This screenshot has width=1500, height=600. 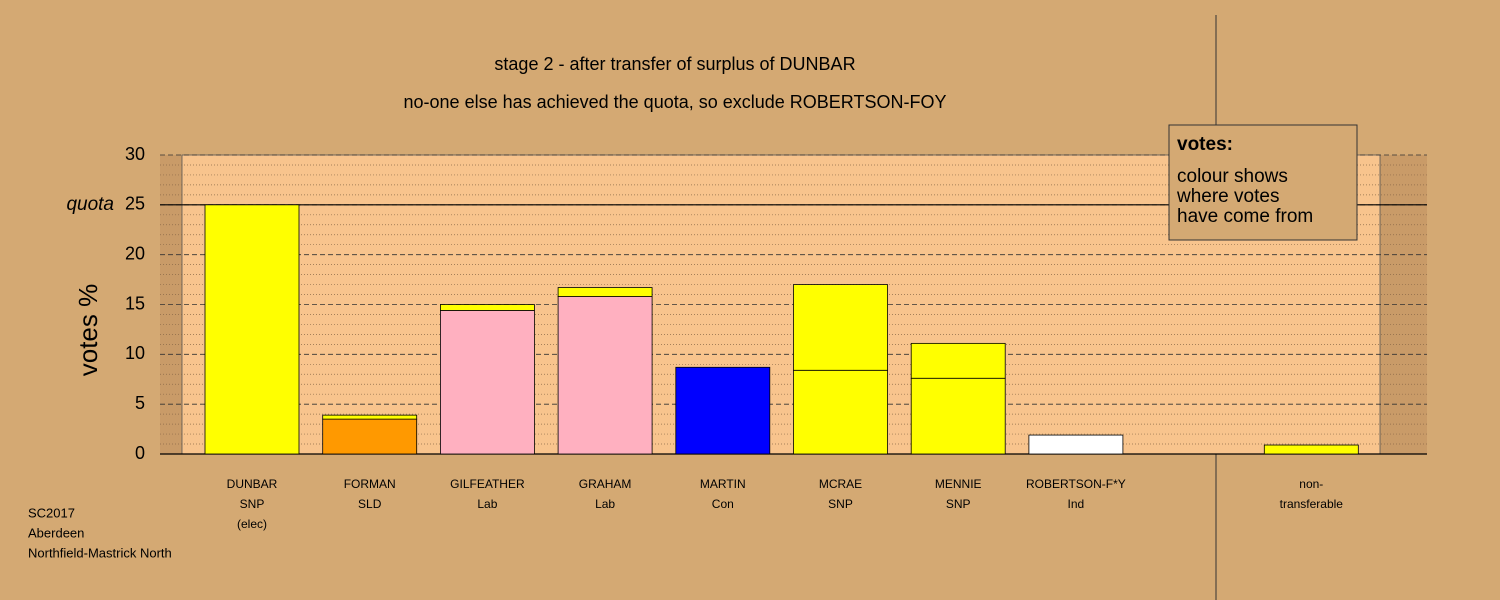 I want to click on y-tick-label: 10, so click(x=135, y=353).